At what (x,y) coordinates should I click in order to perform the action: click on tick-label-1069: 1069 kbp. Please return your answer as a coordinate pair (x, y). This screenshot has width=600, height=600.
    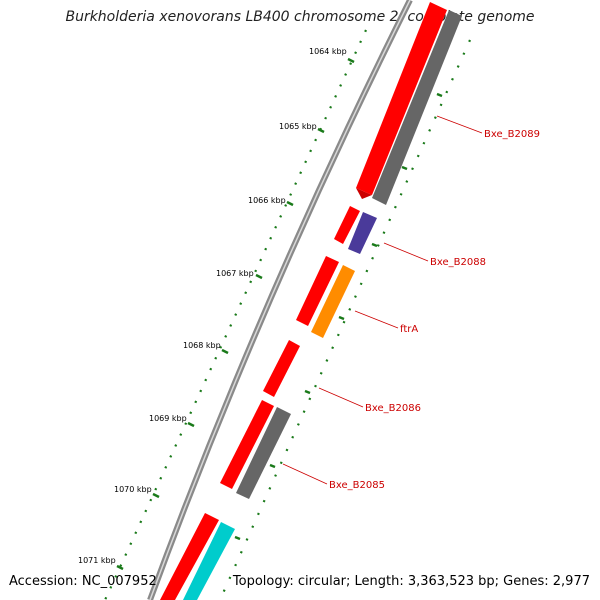
    Looking at the image, I should click on (168, 418).